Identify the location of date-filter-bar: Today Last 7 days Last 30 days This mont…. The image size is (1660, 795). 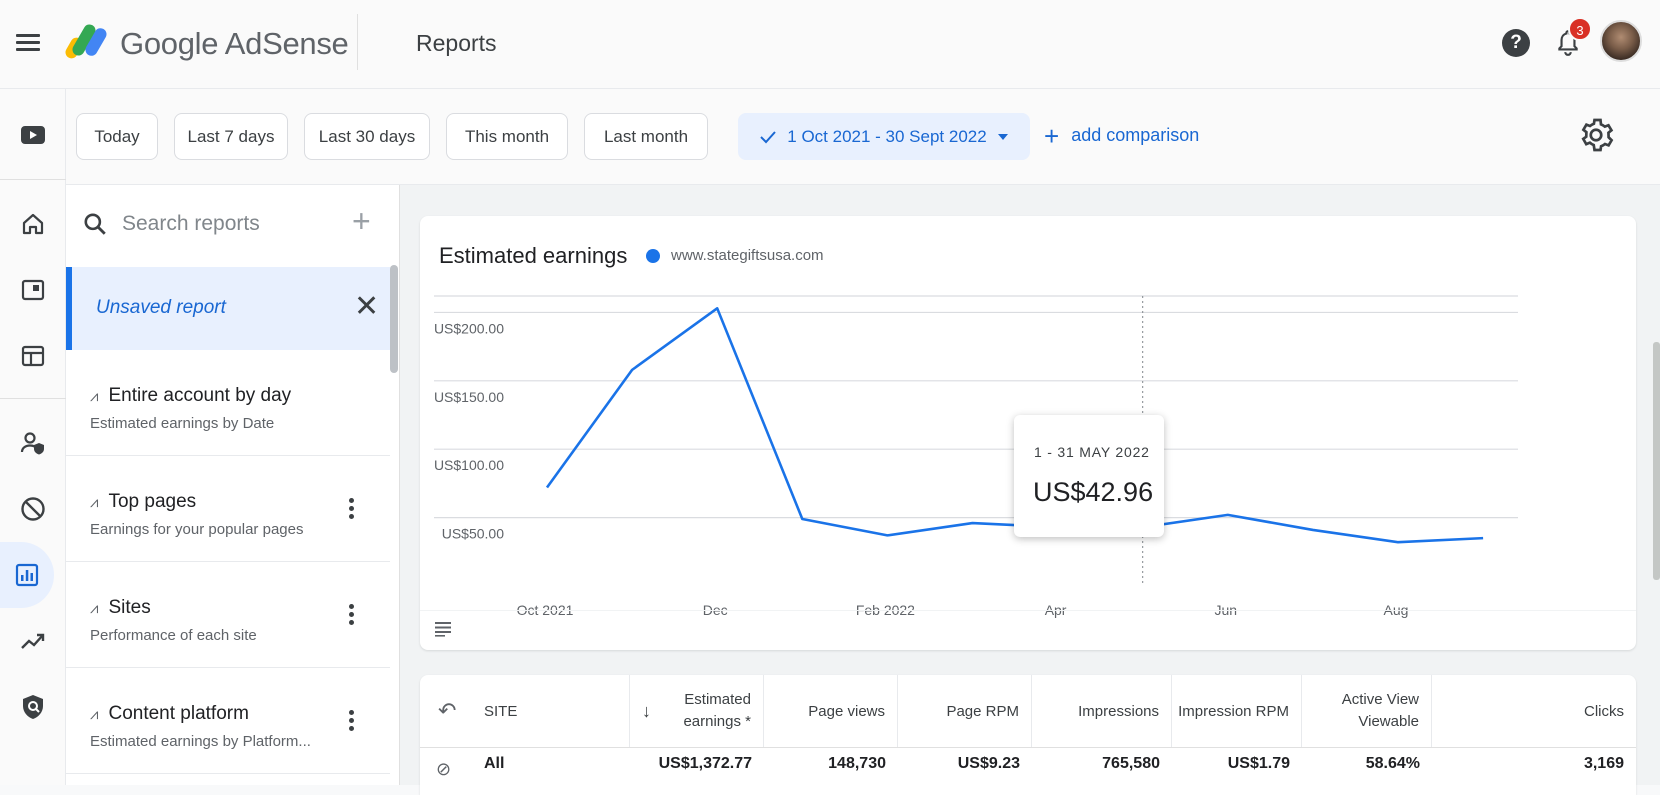
(863, 137).